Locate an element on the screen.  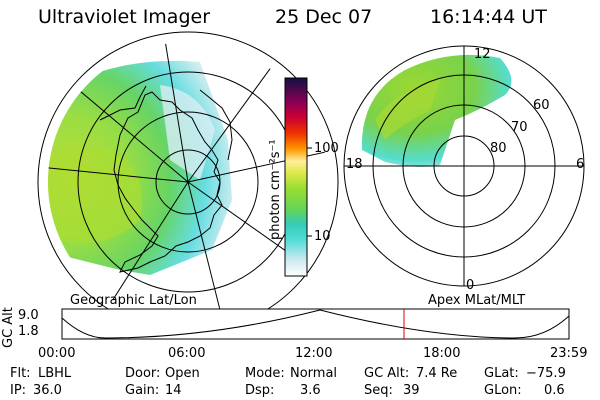
mlat-label-80: 80 is located at coordinates (498, 148).